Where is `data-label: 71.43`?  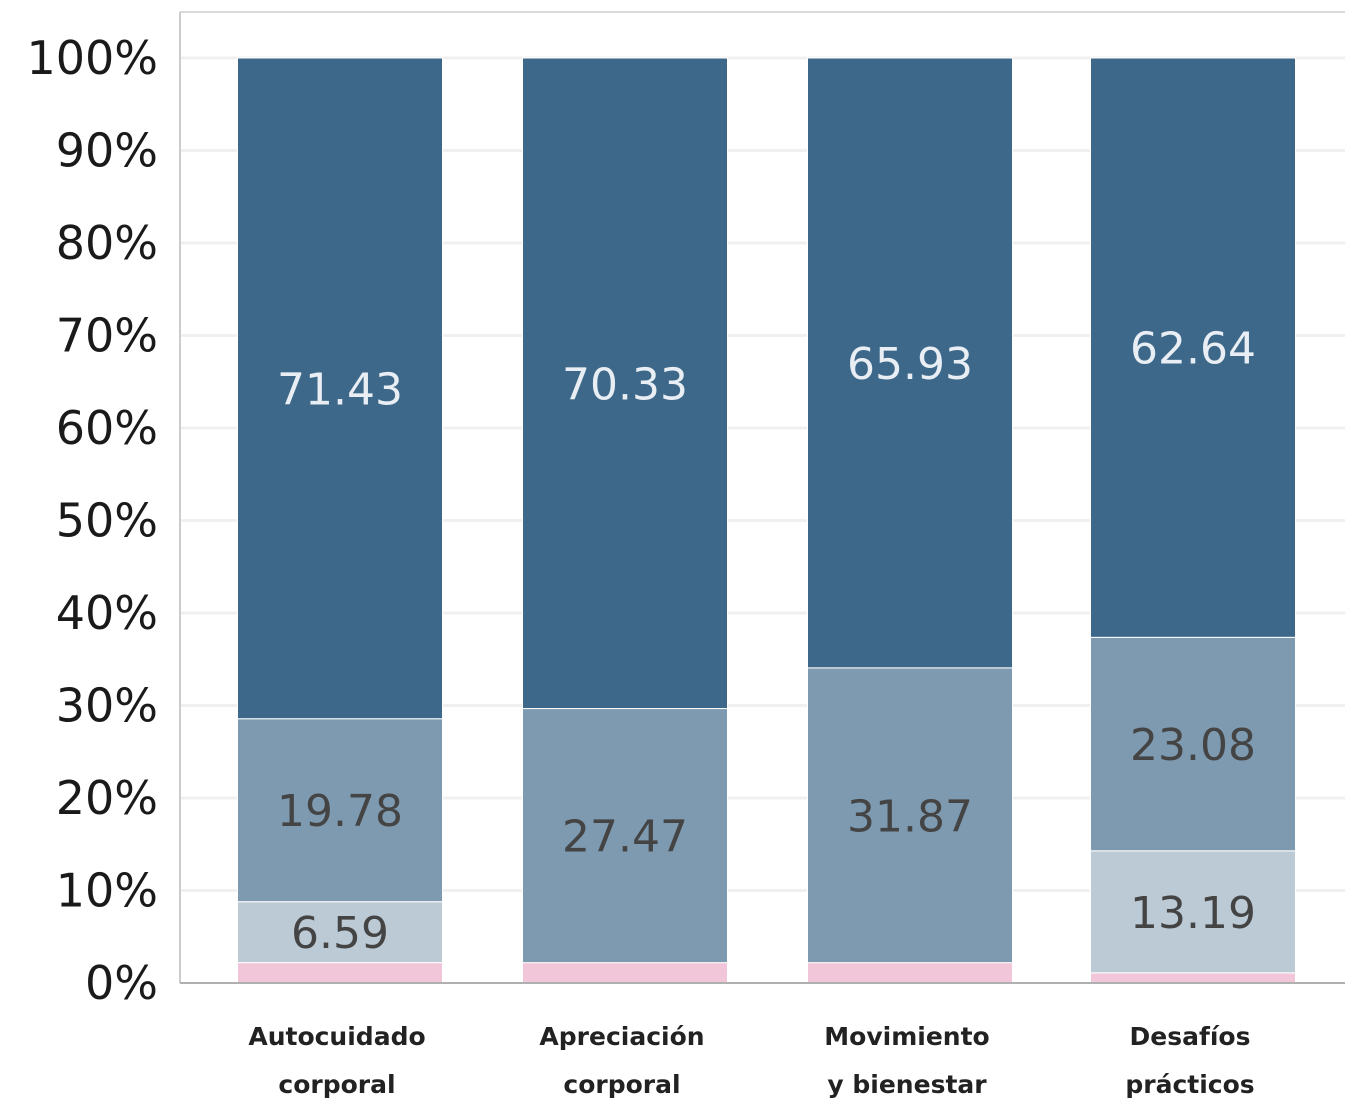
data-label: 71.43 is located at coordinates (340, 389).